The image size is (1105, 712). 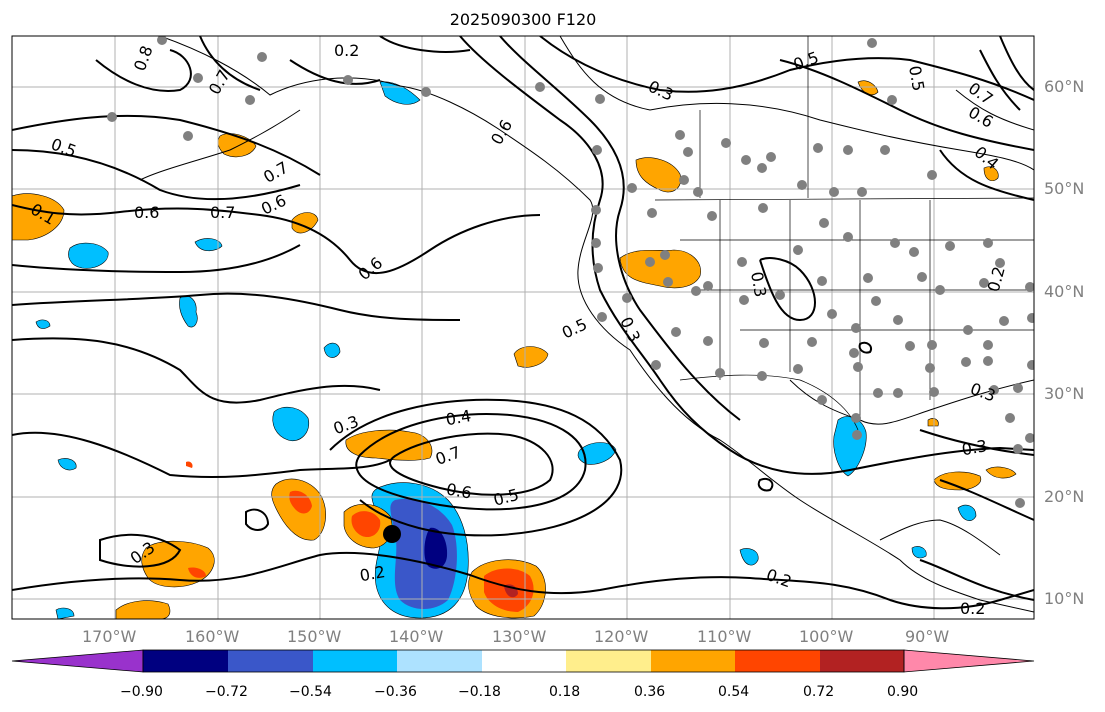 I want to click on neg-anomaly-inner, so click(x=436, y=548).